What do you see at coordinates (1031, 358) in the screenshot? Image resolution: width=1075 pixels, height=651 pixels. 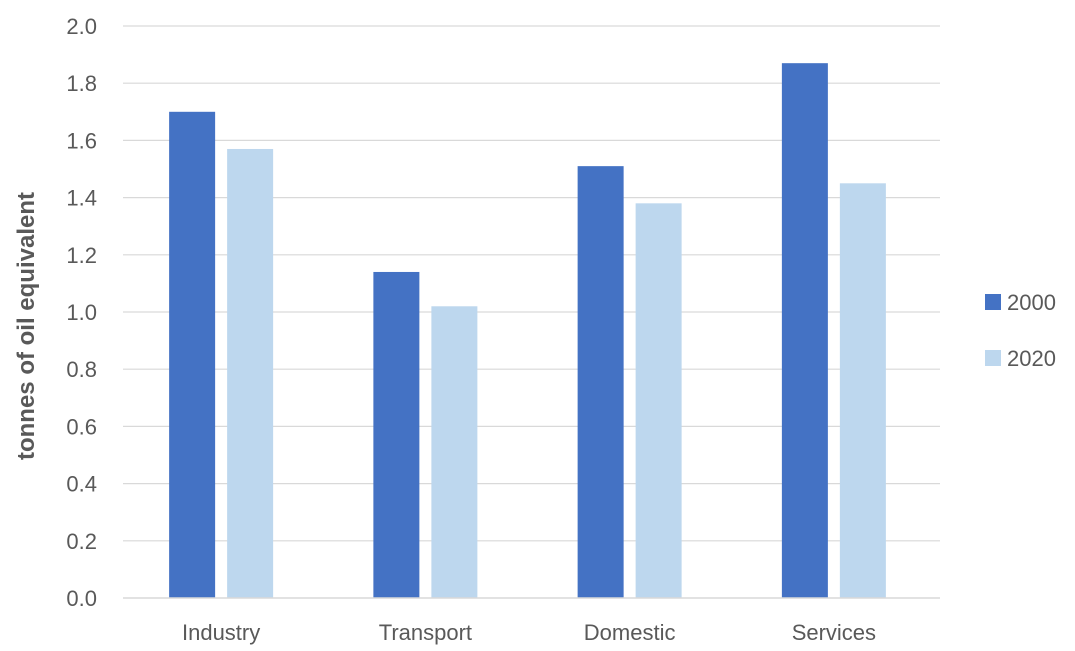 I see `legend-label-2020: 2020` at bounding box center [1031, 358].